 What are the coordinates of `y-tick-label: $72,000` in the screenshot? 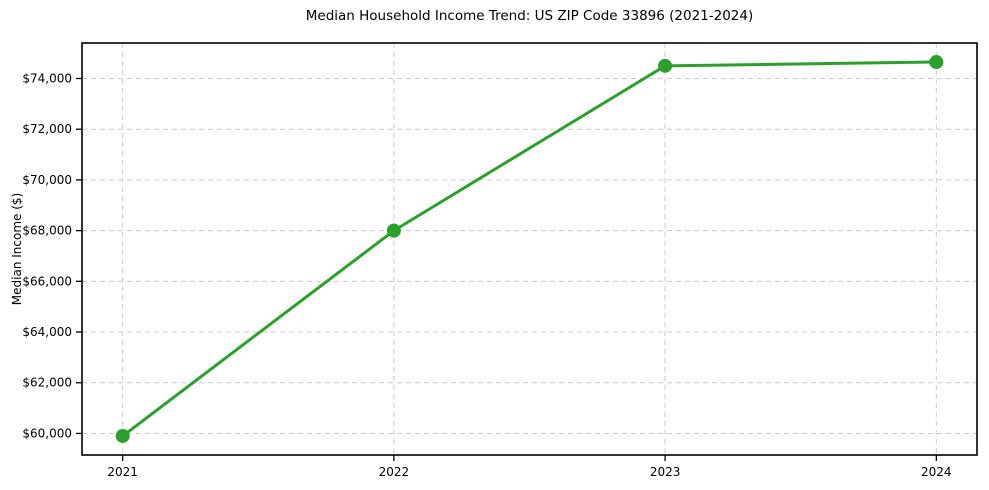 It's located at (47, 129).